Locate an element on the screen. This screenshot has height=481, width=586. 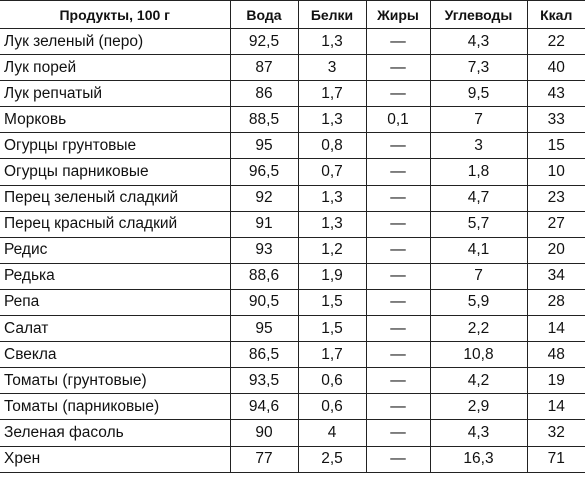
table-row: Репа 90,5 1,5—5,9 28 is located at coordinates (292, 302).